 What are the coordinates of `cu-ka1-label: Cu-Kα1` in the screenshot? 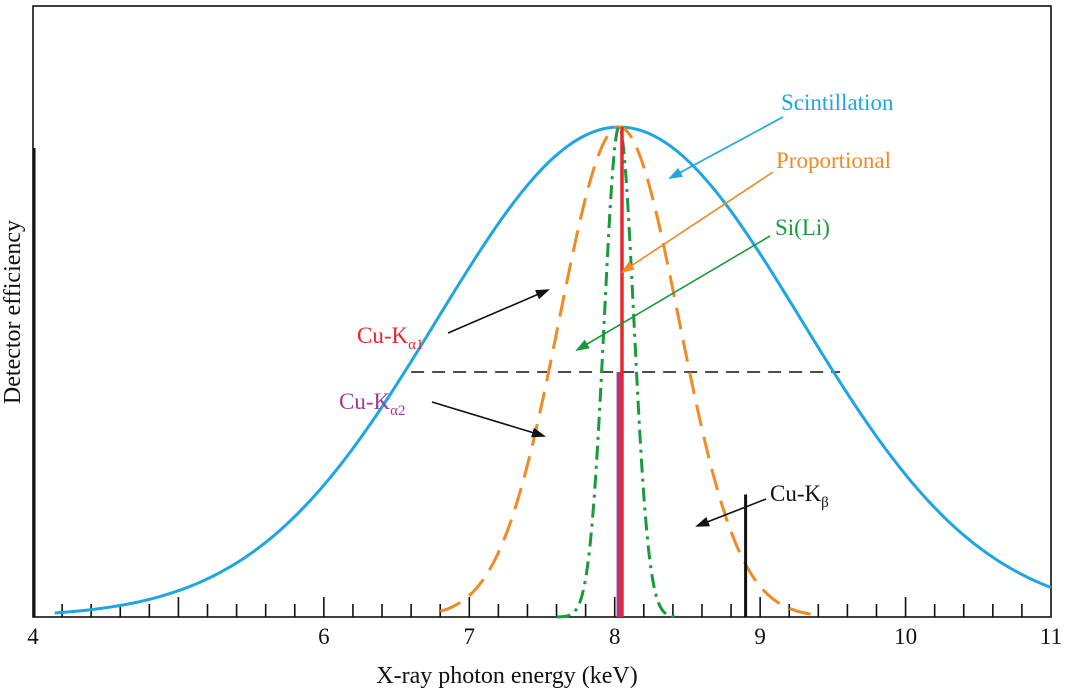 It's located at (390, 338).